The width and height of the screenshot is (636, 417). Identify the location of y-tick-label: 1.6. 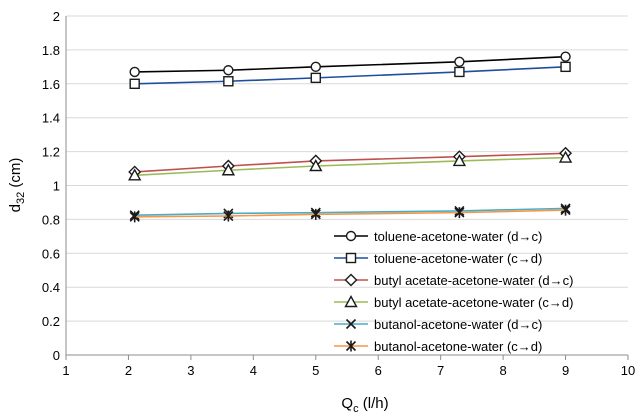
(51, 84).